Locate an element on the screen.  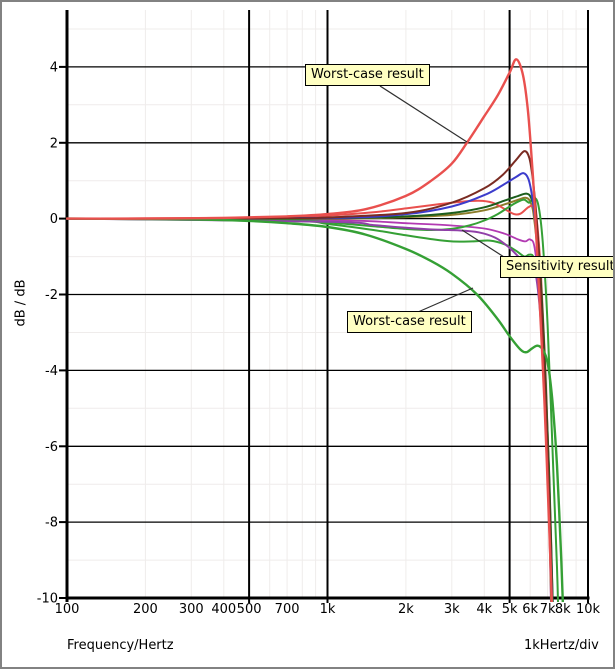
x-tick-label: 400 is located at coordinates (223, 609).